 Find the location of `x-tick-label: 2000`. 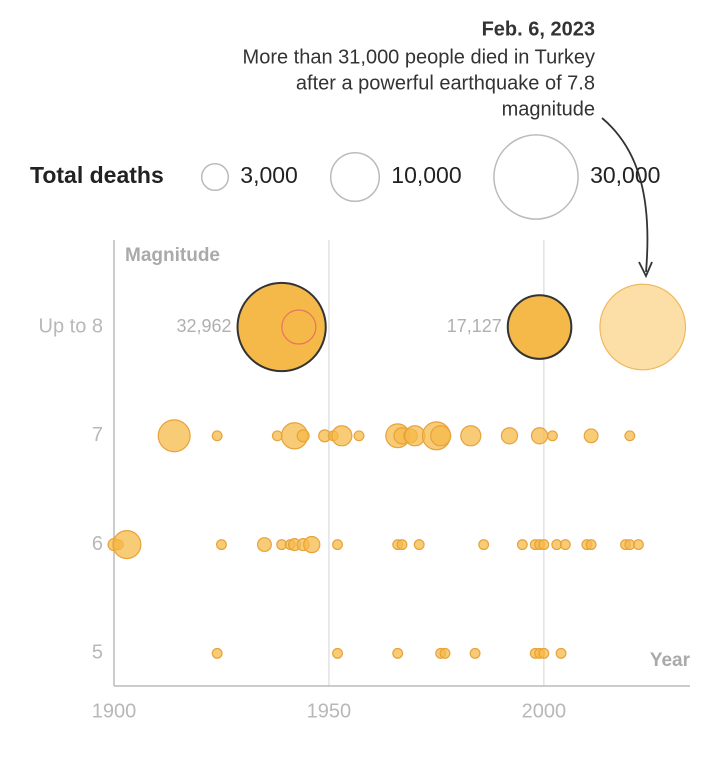

x-tick-label: 2000 is located at coordinates (544, 711).